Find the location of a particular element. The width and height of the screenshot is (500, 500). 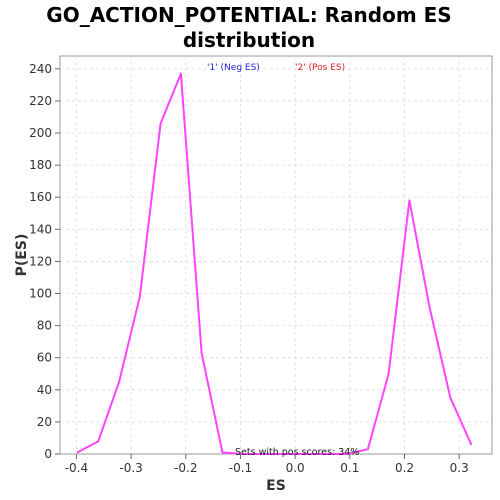

y-tick-label: 160 is located at coordinates (40, 197).